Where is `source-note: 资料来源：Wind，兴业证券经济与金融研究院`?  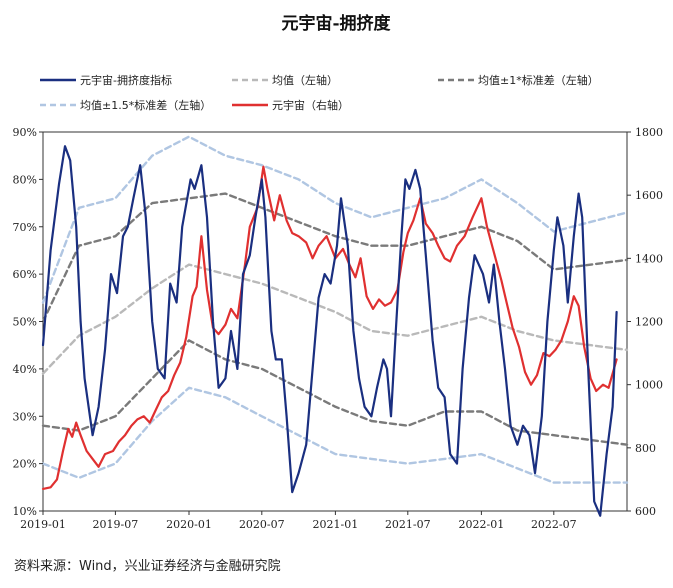
source-note: 资料来源：Wind，兴业证券经济与金融研究院 is located at coordinates (147, 566).